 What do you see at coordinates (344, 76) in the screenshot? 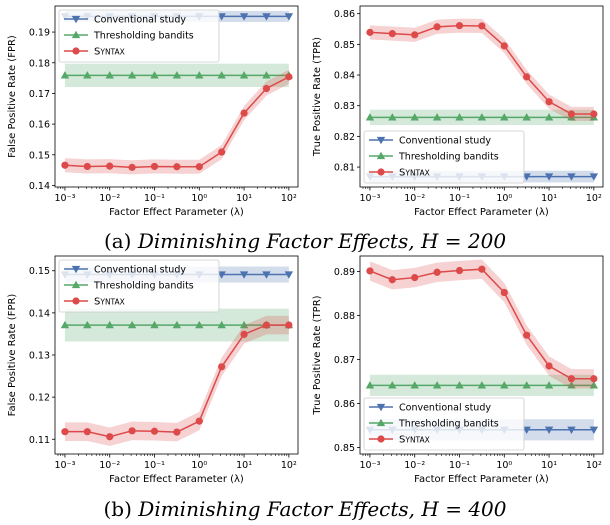
I see `y-tick-label: 0.84` at bounding box center [344, 76].